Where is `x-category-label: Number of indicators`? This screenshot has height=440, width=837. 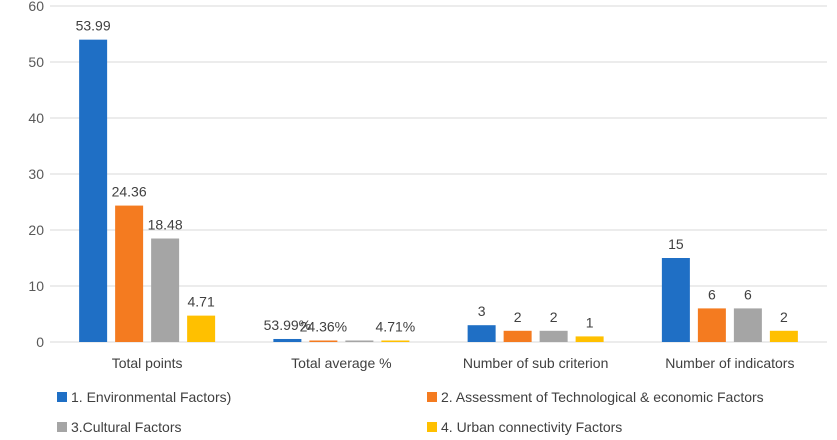
x-category-label: Number of indicators is located at coordinates (729, 363).